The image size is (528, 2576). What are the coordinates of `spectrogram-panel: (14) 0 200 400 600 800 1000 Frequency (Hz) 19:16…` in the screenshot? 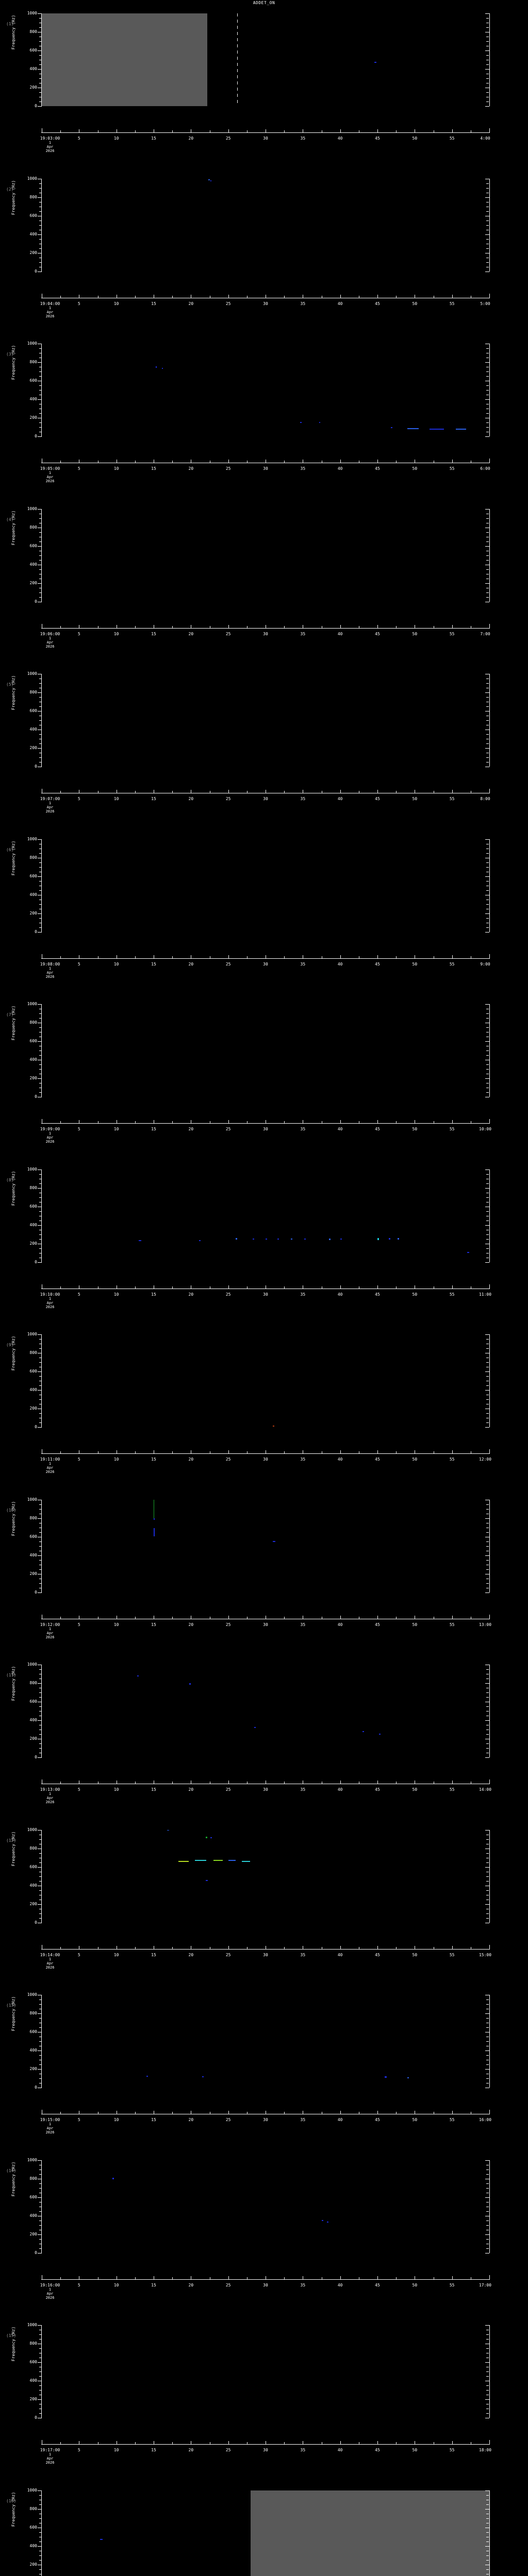 It's located at (264, 2236).